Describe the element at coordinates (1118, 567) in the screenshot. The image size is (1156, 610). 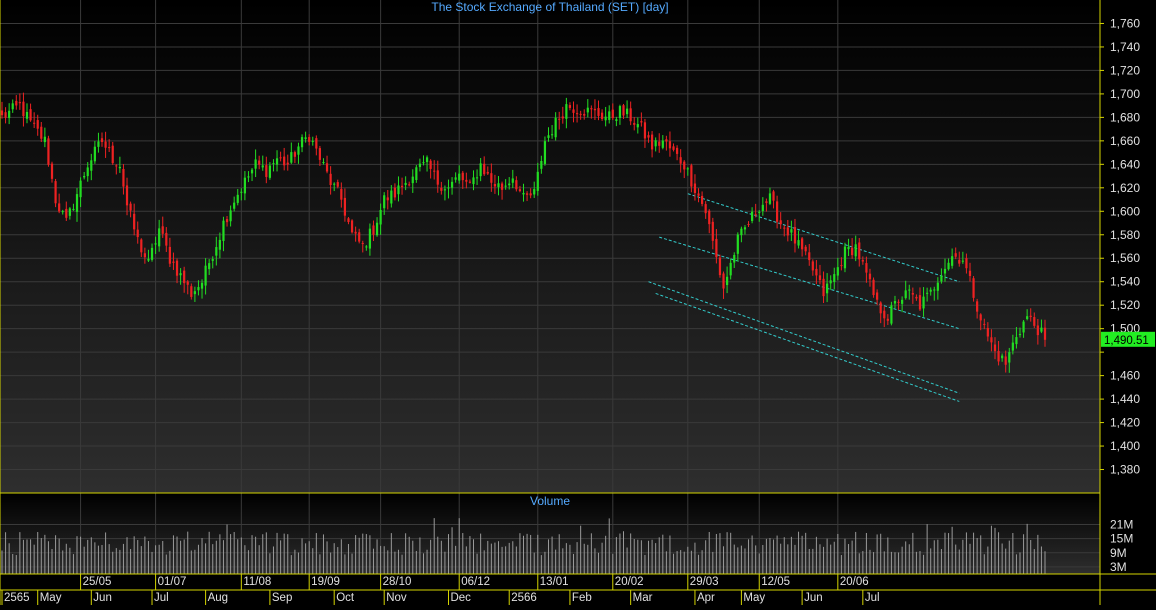
I see `volume-tick-label: 3M` at that location.